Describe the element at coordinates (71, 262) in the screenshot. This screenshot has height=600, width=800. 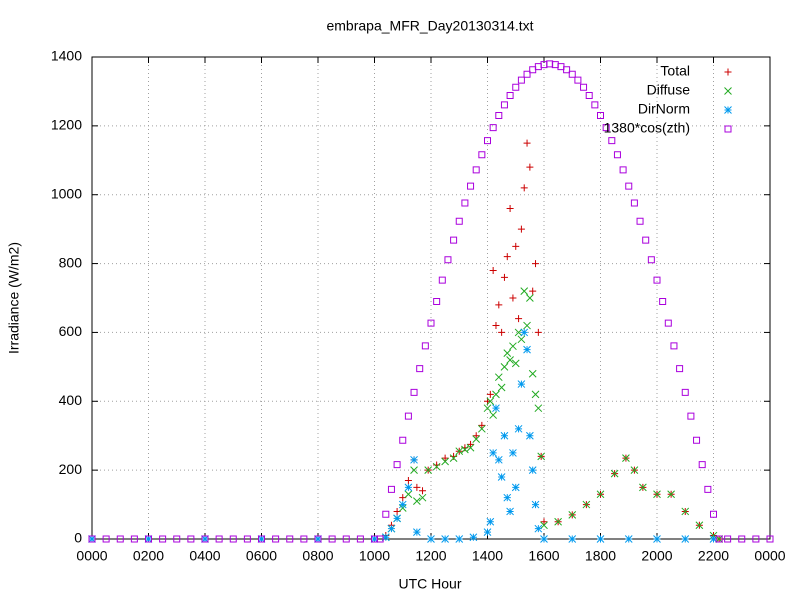
I see `y-tick-label: 800` at that location.